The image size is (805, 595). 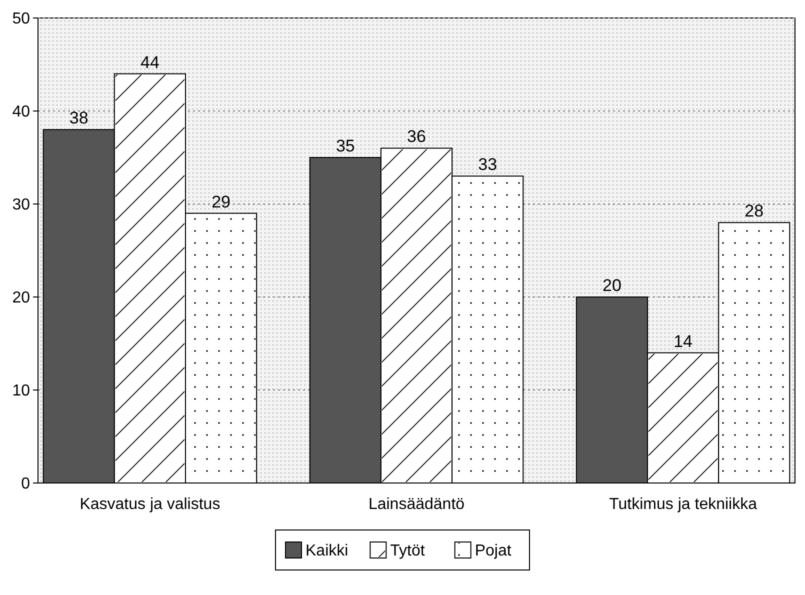 I want to click on legend-label: Tytöt, so click(x=408, y=551).